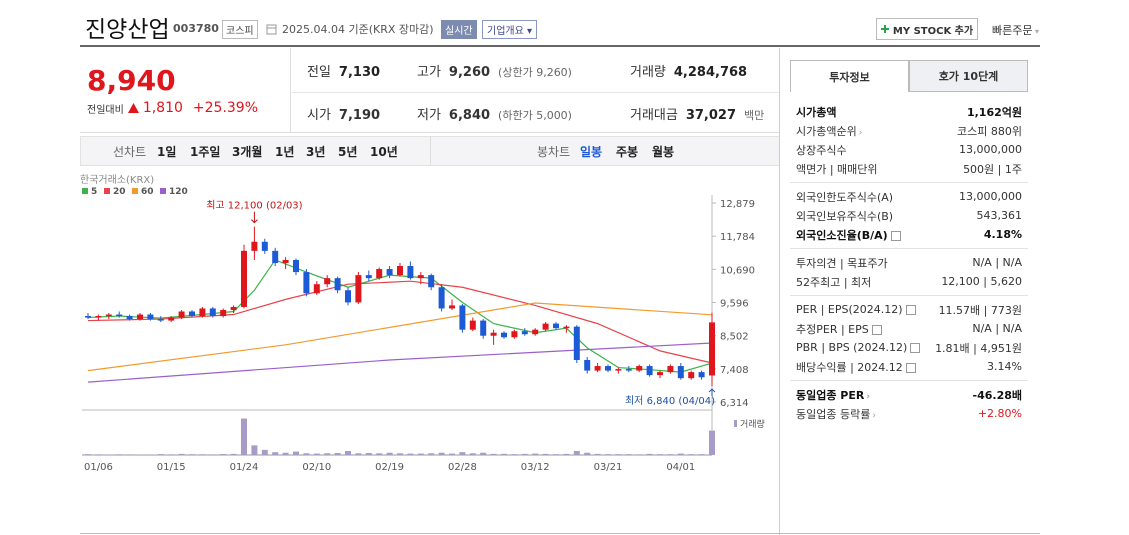 This screenshot has height=535, width=1129. Describe the element at coordinates (663, 152) in the screenshot. I see `candle-period-tab: 월봉` at that location.